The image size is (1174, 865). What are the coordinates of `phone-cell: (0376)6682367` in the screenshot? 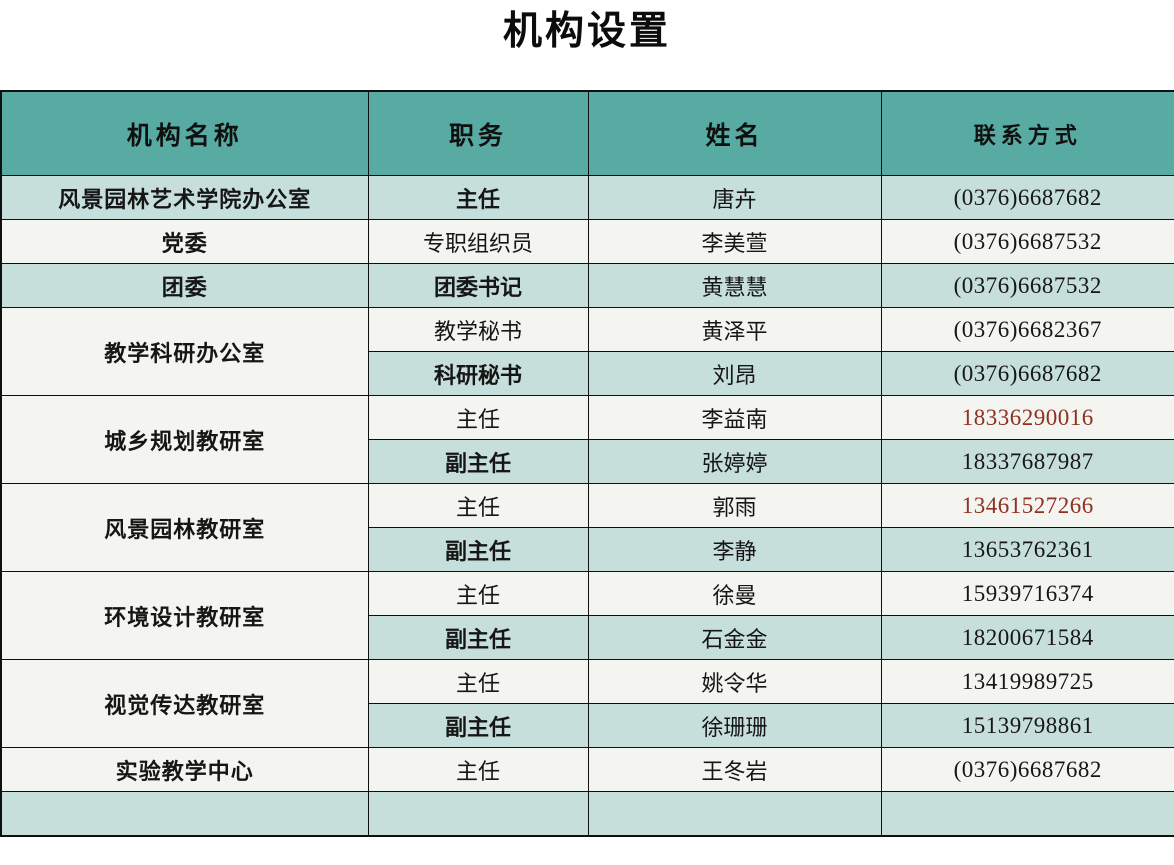 It's located at (1027, 330).